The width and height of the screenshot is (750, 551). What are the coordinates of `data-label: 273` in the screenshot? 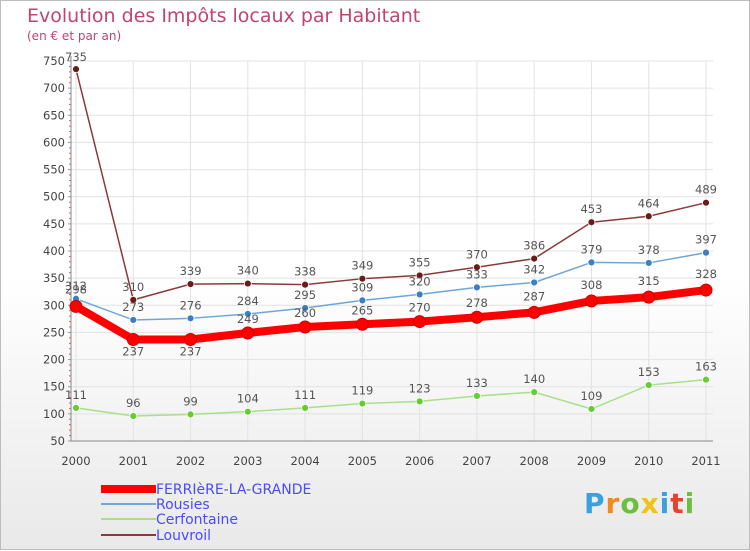 It's located at (133, 307).